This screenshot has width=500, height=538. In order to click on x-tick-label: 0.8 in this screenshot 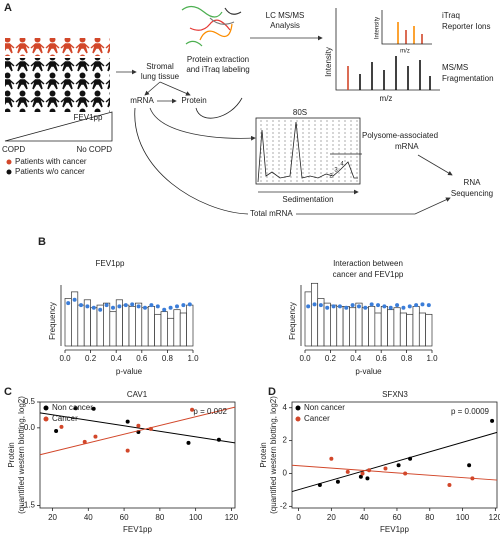, I will do `click(168, 358)`.